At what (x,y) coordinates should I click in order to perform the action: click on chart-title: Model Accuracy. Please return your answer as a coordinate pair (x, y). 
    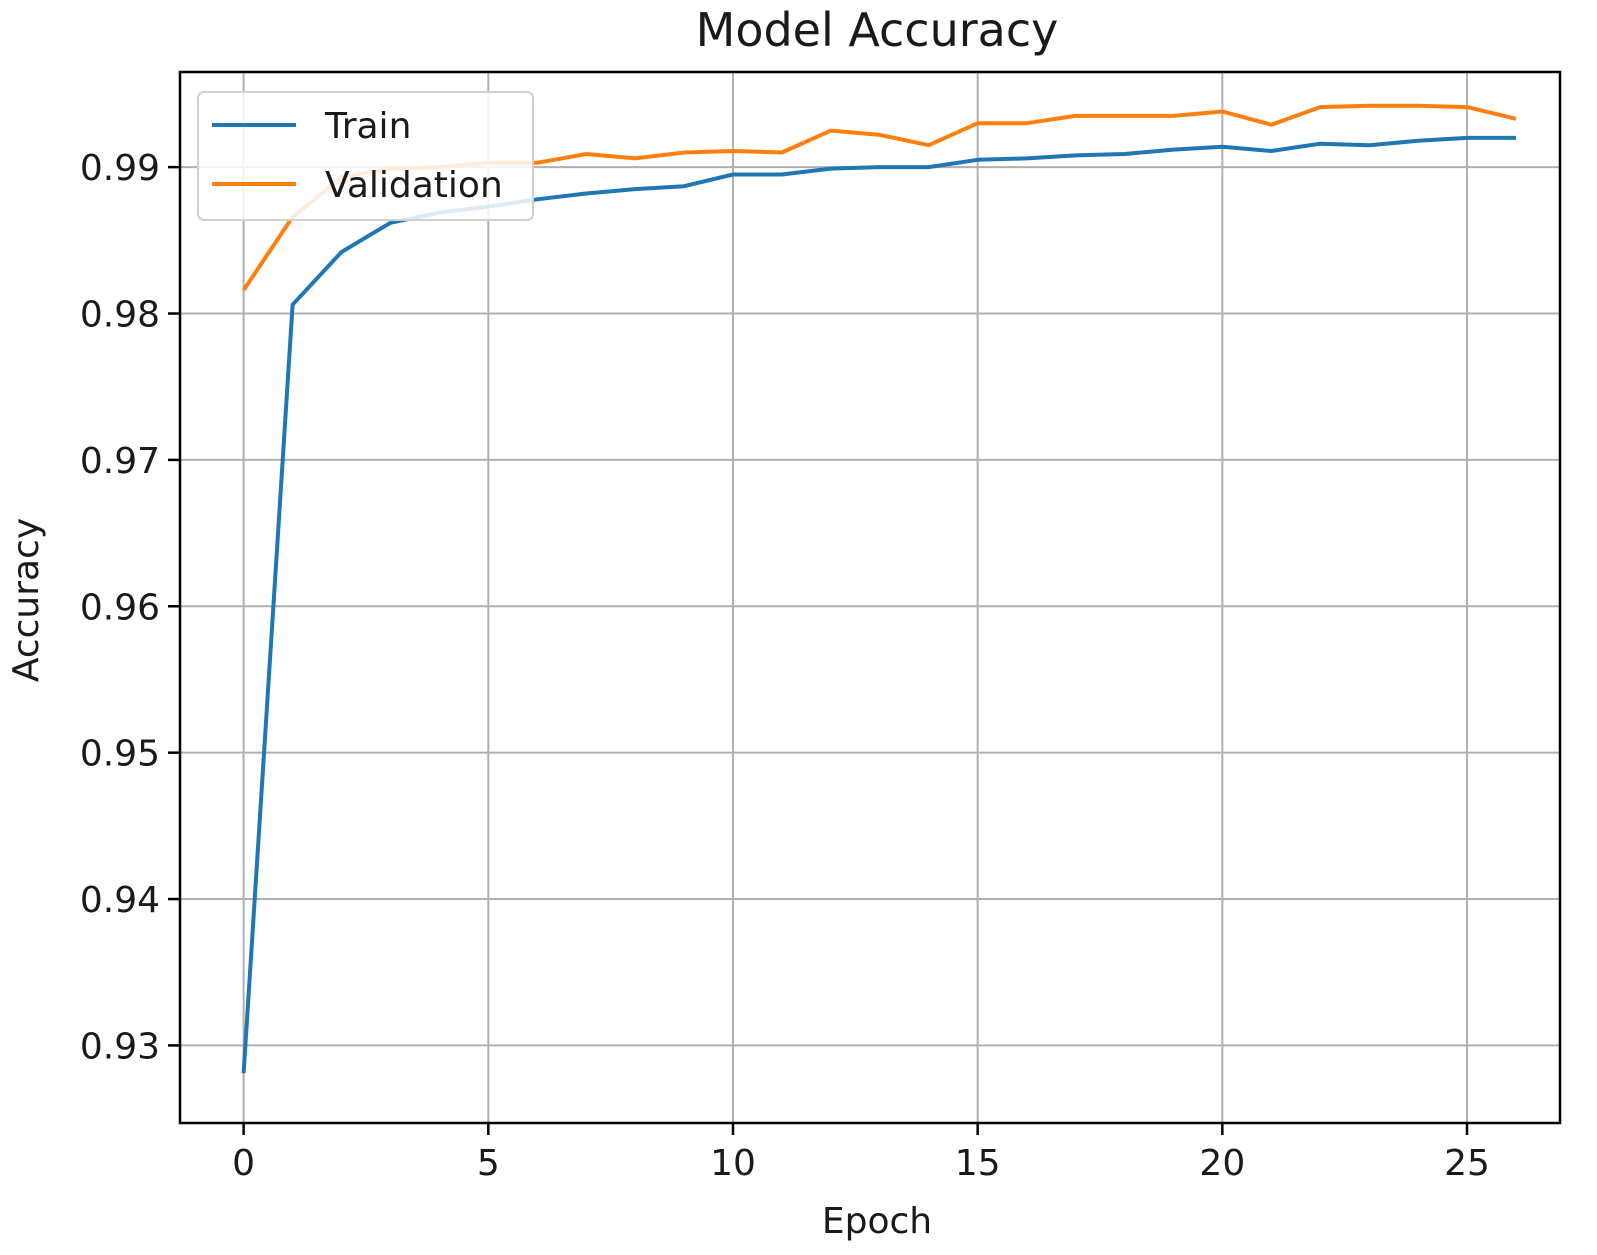
    Looking at the image, I should click on (877, 30).